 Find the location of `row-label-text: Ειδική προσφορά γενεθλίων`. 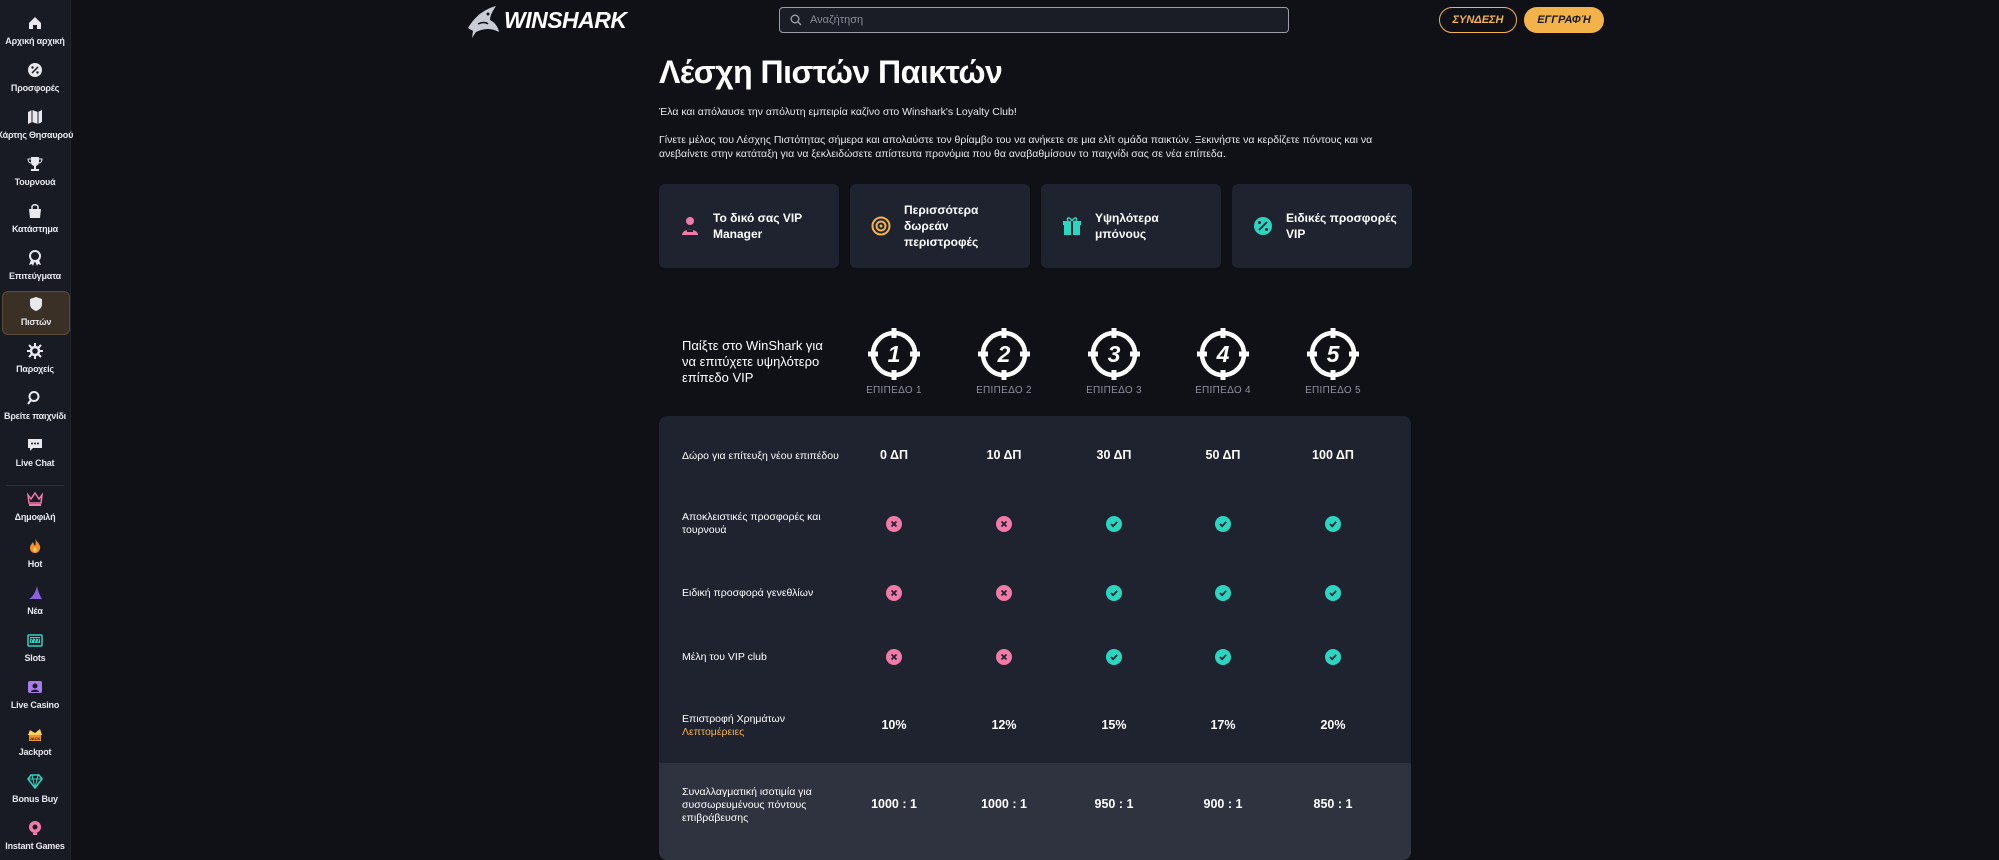

row-label-text: Ειδική προσφορά γενεθλίων is located at coordinates (748, 592).